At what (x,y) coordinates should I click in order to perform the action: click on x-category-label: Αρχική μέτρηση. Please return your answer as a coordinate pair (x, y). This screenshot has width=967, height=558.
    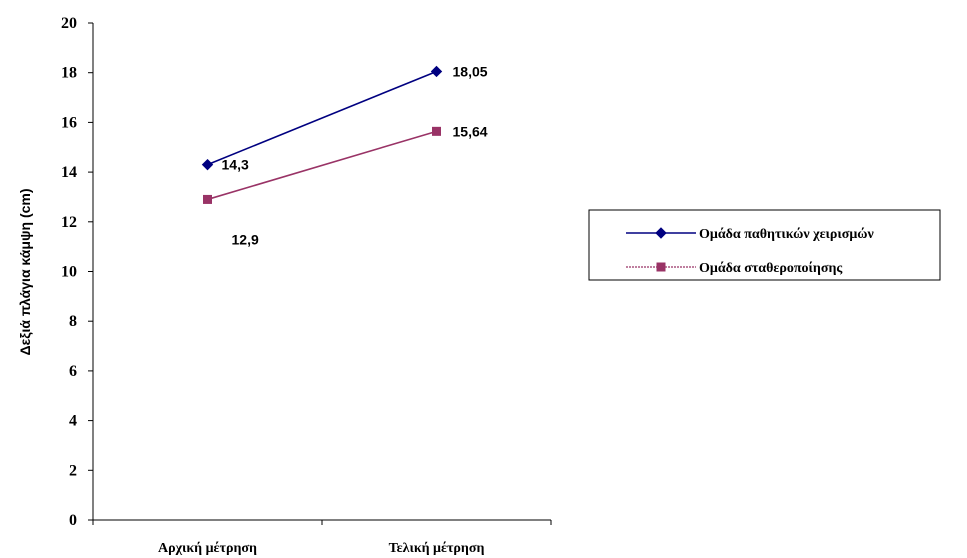
    Looking at the image, I should click on (207, 548).